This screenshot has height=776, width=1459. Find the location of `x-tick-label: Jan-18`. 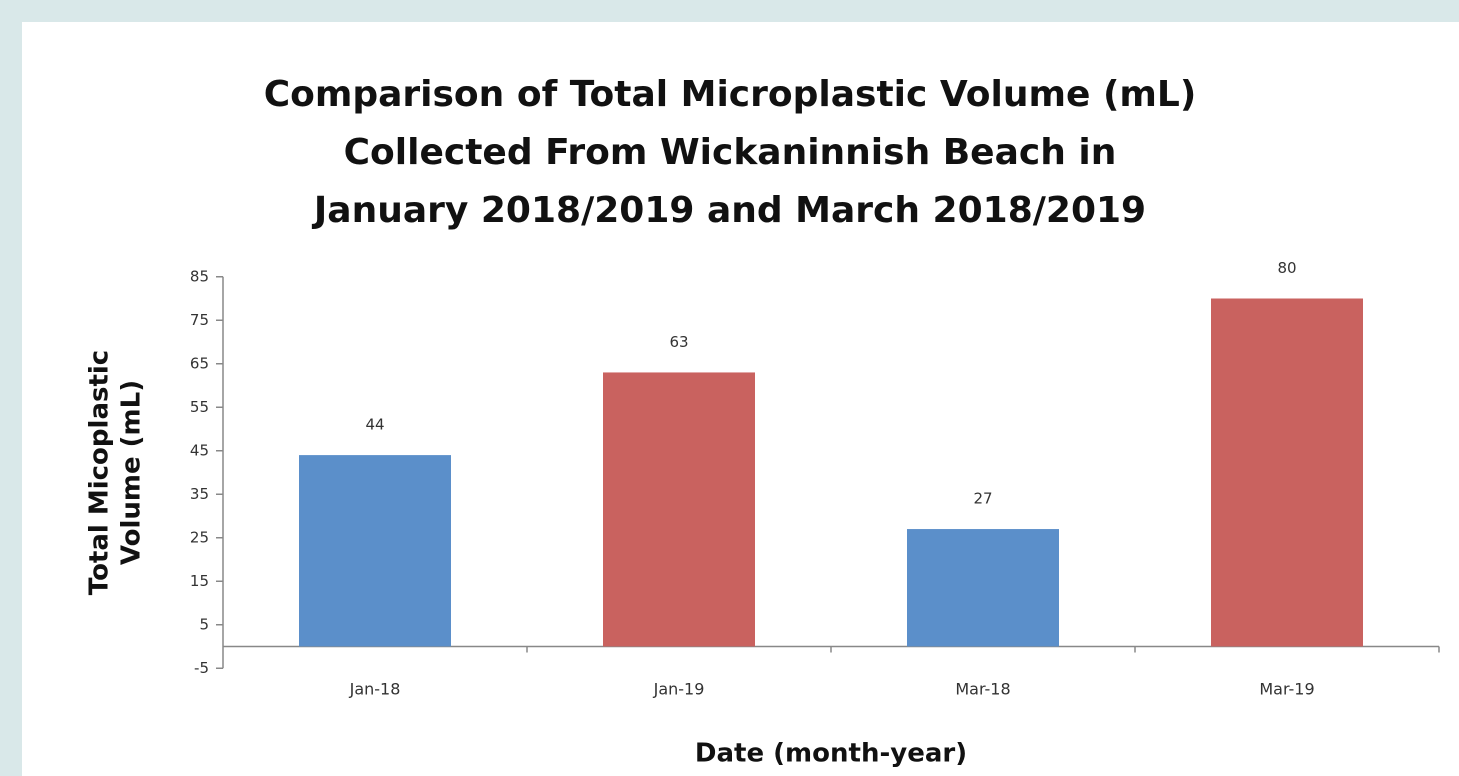

x-tick-label: Jan-18 is located at coordinates (375, 689).